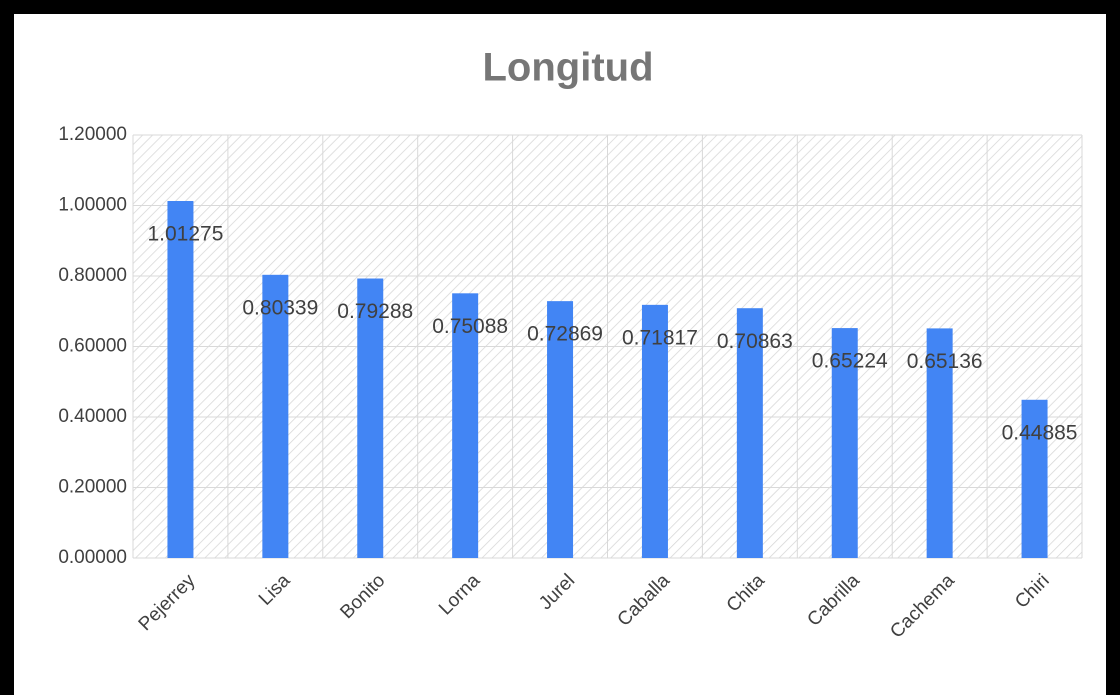 The image size is (1120, 695). What do you see at coordinates (565, 334) in the screenshot?
I see `data-label: 0.72869` at bounding box center [565, 334].